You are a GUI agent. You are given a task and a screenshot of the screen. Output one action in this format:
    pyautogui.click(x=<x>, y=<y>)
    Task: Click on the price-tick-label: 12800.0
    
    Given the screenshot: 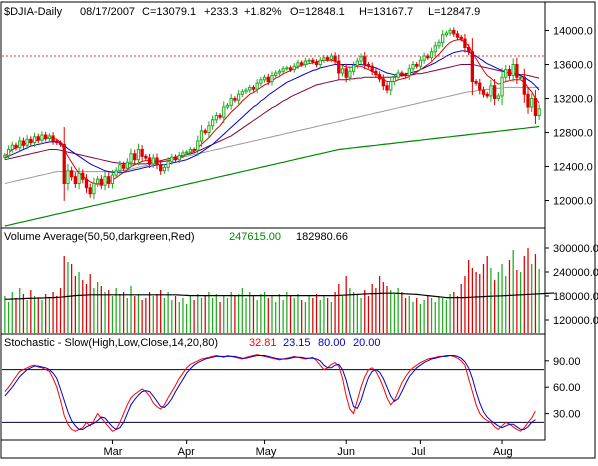 What is the action you would take?
    pyautogui.click(x=573, y=134)
    